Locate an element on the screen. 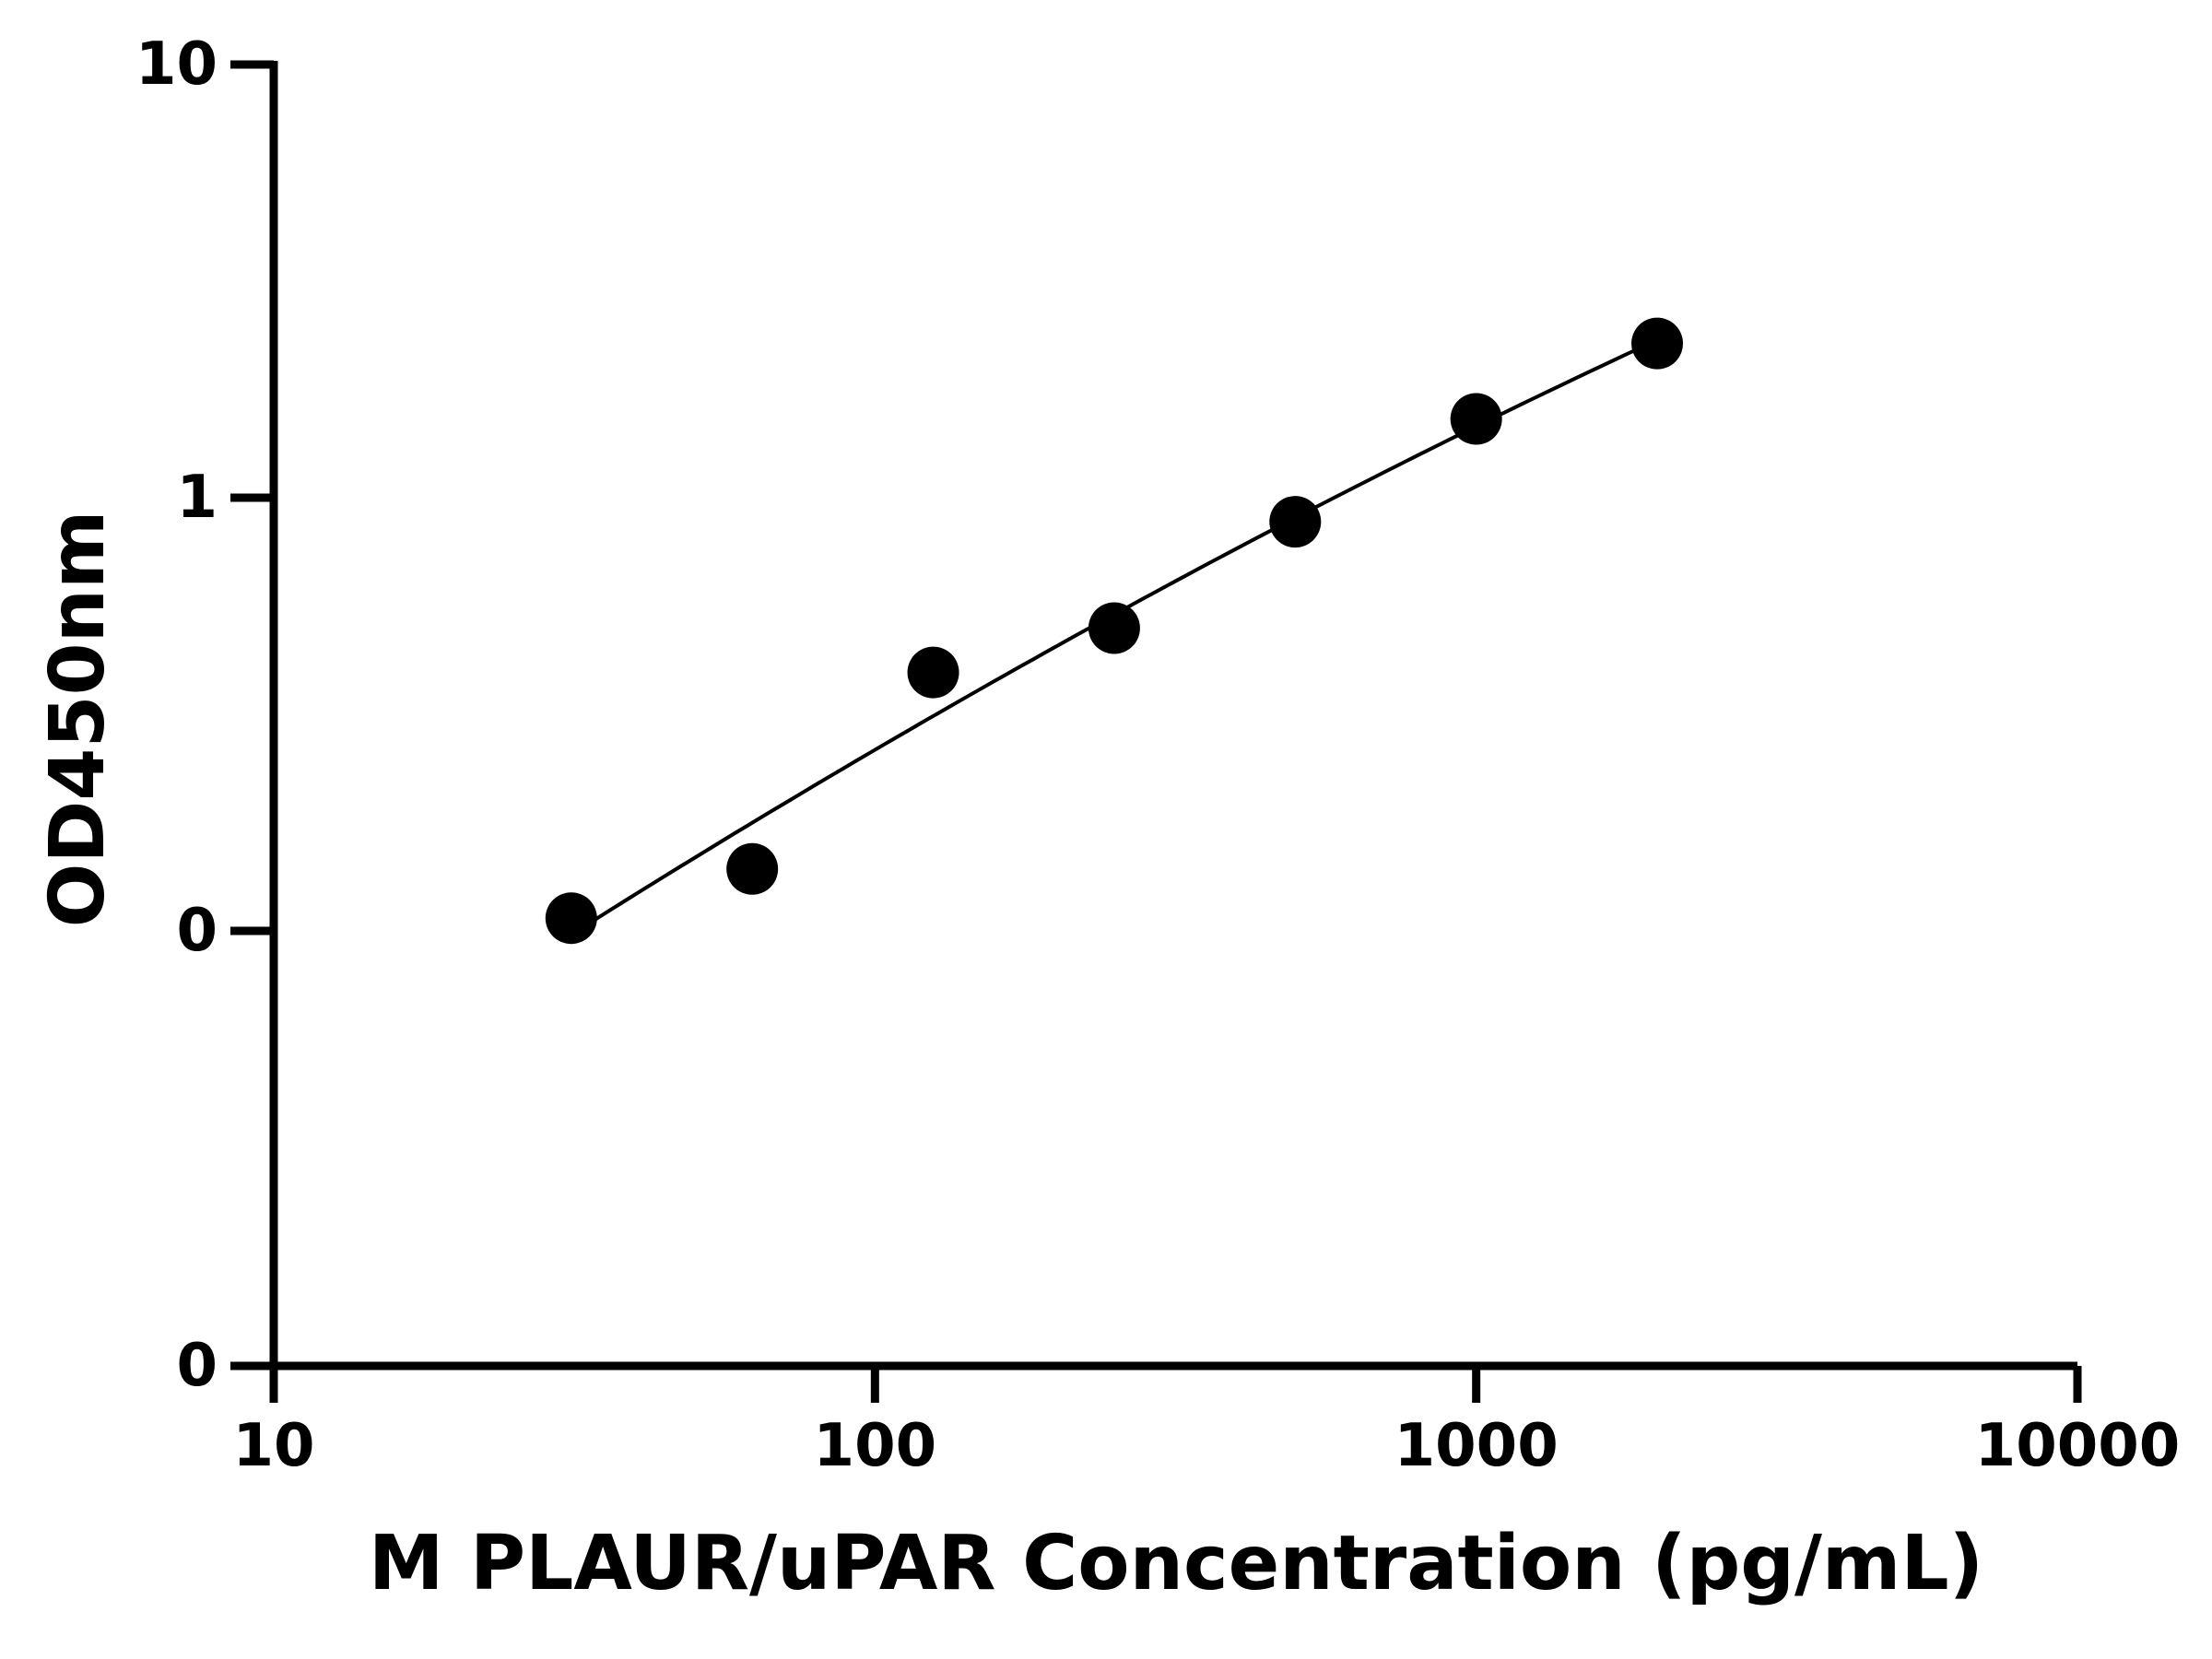 This screenshot has width=2212, height=1659. x-tick-label: 1000 is located at coordinates (1476, 1446).